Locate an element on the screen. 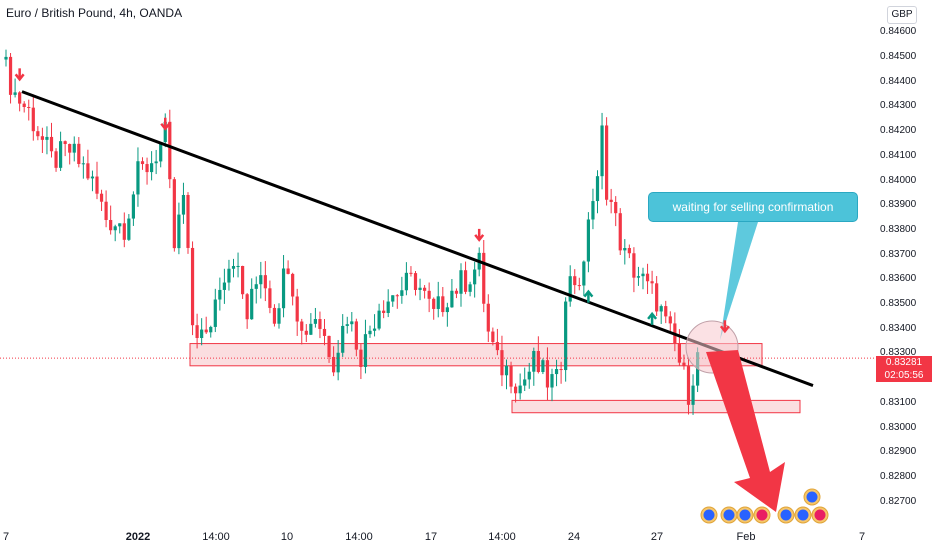  projection-arrow is located at coordinates (745, 431).